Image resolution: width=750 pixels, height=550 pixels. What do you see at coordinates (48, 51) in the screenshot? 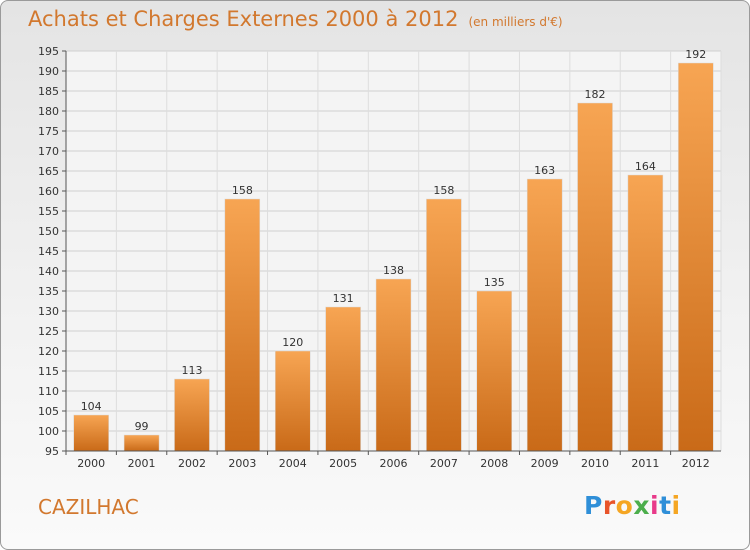
I see `y-tick-label: 195` at bounding box center [48, 51].